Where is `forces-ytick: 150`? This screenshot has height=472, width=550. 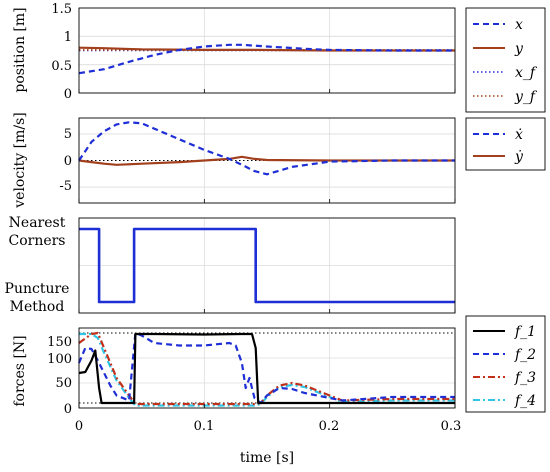
forces-ytick: 150 is located at coordinates (59, 342).